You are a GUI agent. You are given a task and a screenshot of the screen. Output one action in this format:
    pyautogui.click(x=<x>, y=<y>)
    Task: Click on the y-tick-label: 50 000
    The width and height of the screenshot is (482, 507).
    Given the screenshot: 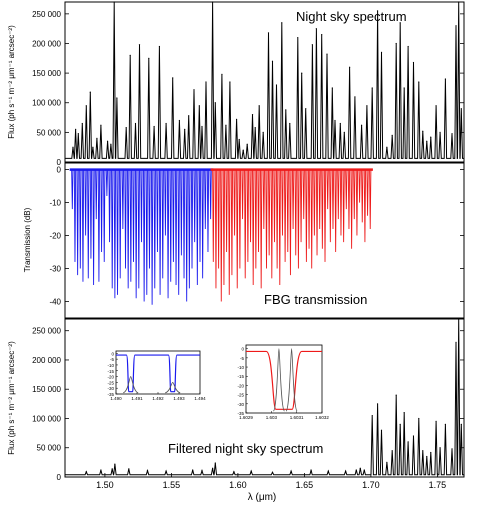 What is the action you would take?
    pyautogui.click(x=49, y=132)
    